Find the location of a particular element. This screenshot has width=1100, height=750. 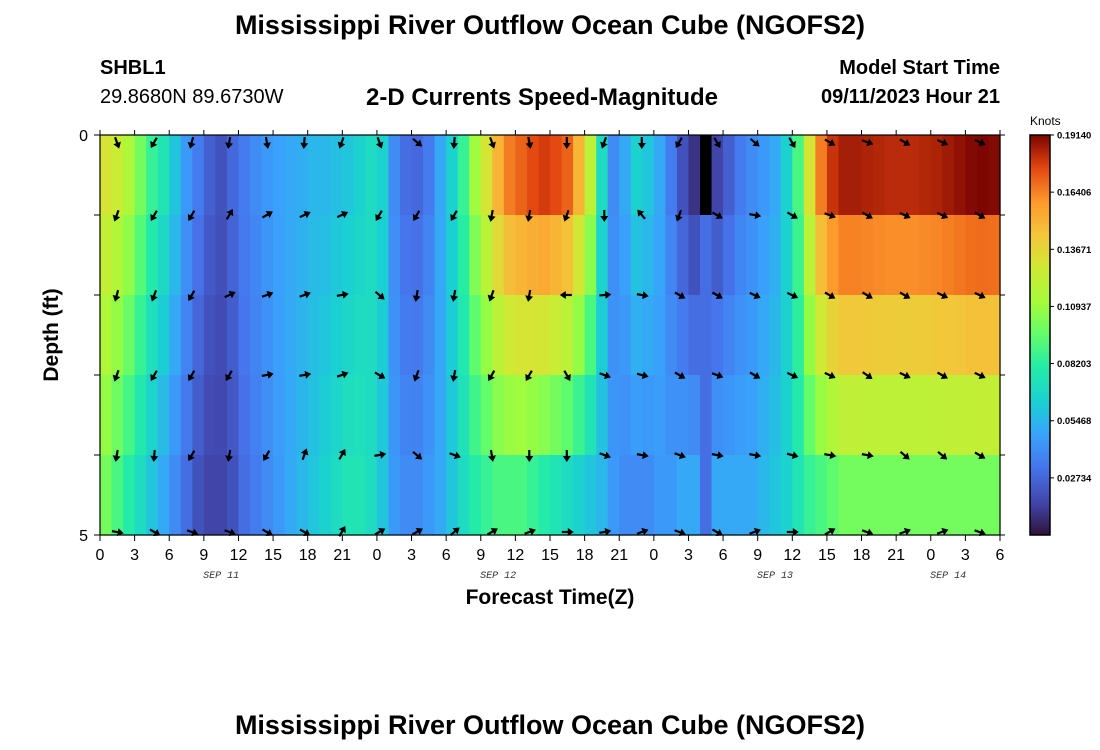

x-tick-label: 9 is located at coordinates (757, 555).